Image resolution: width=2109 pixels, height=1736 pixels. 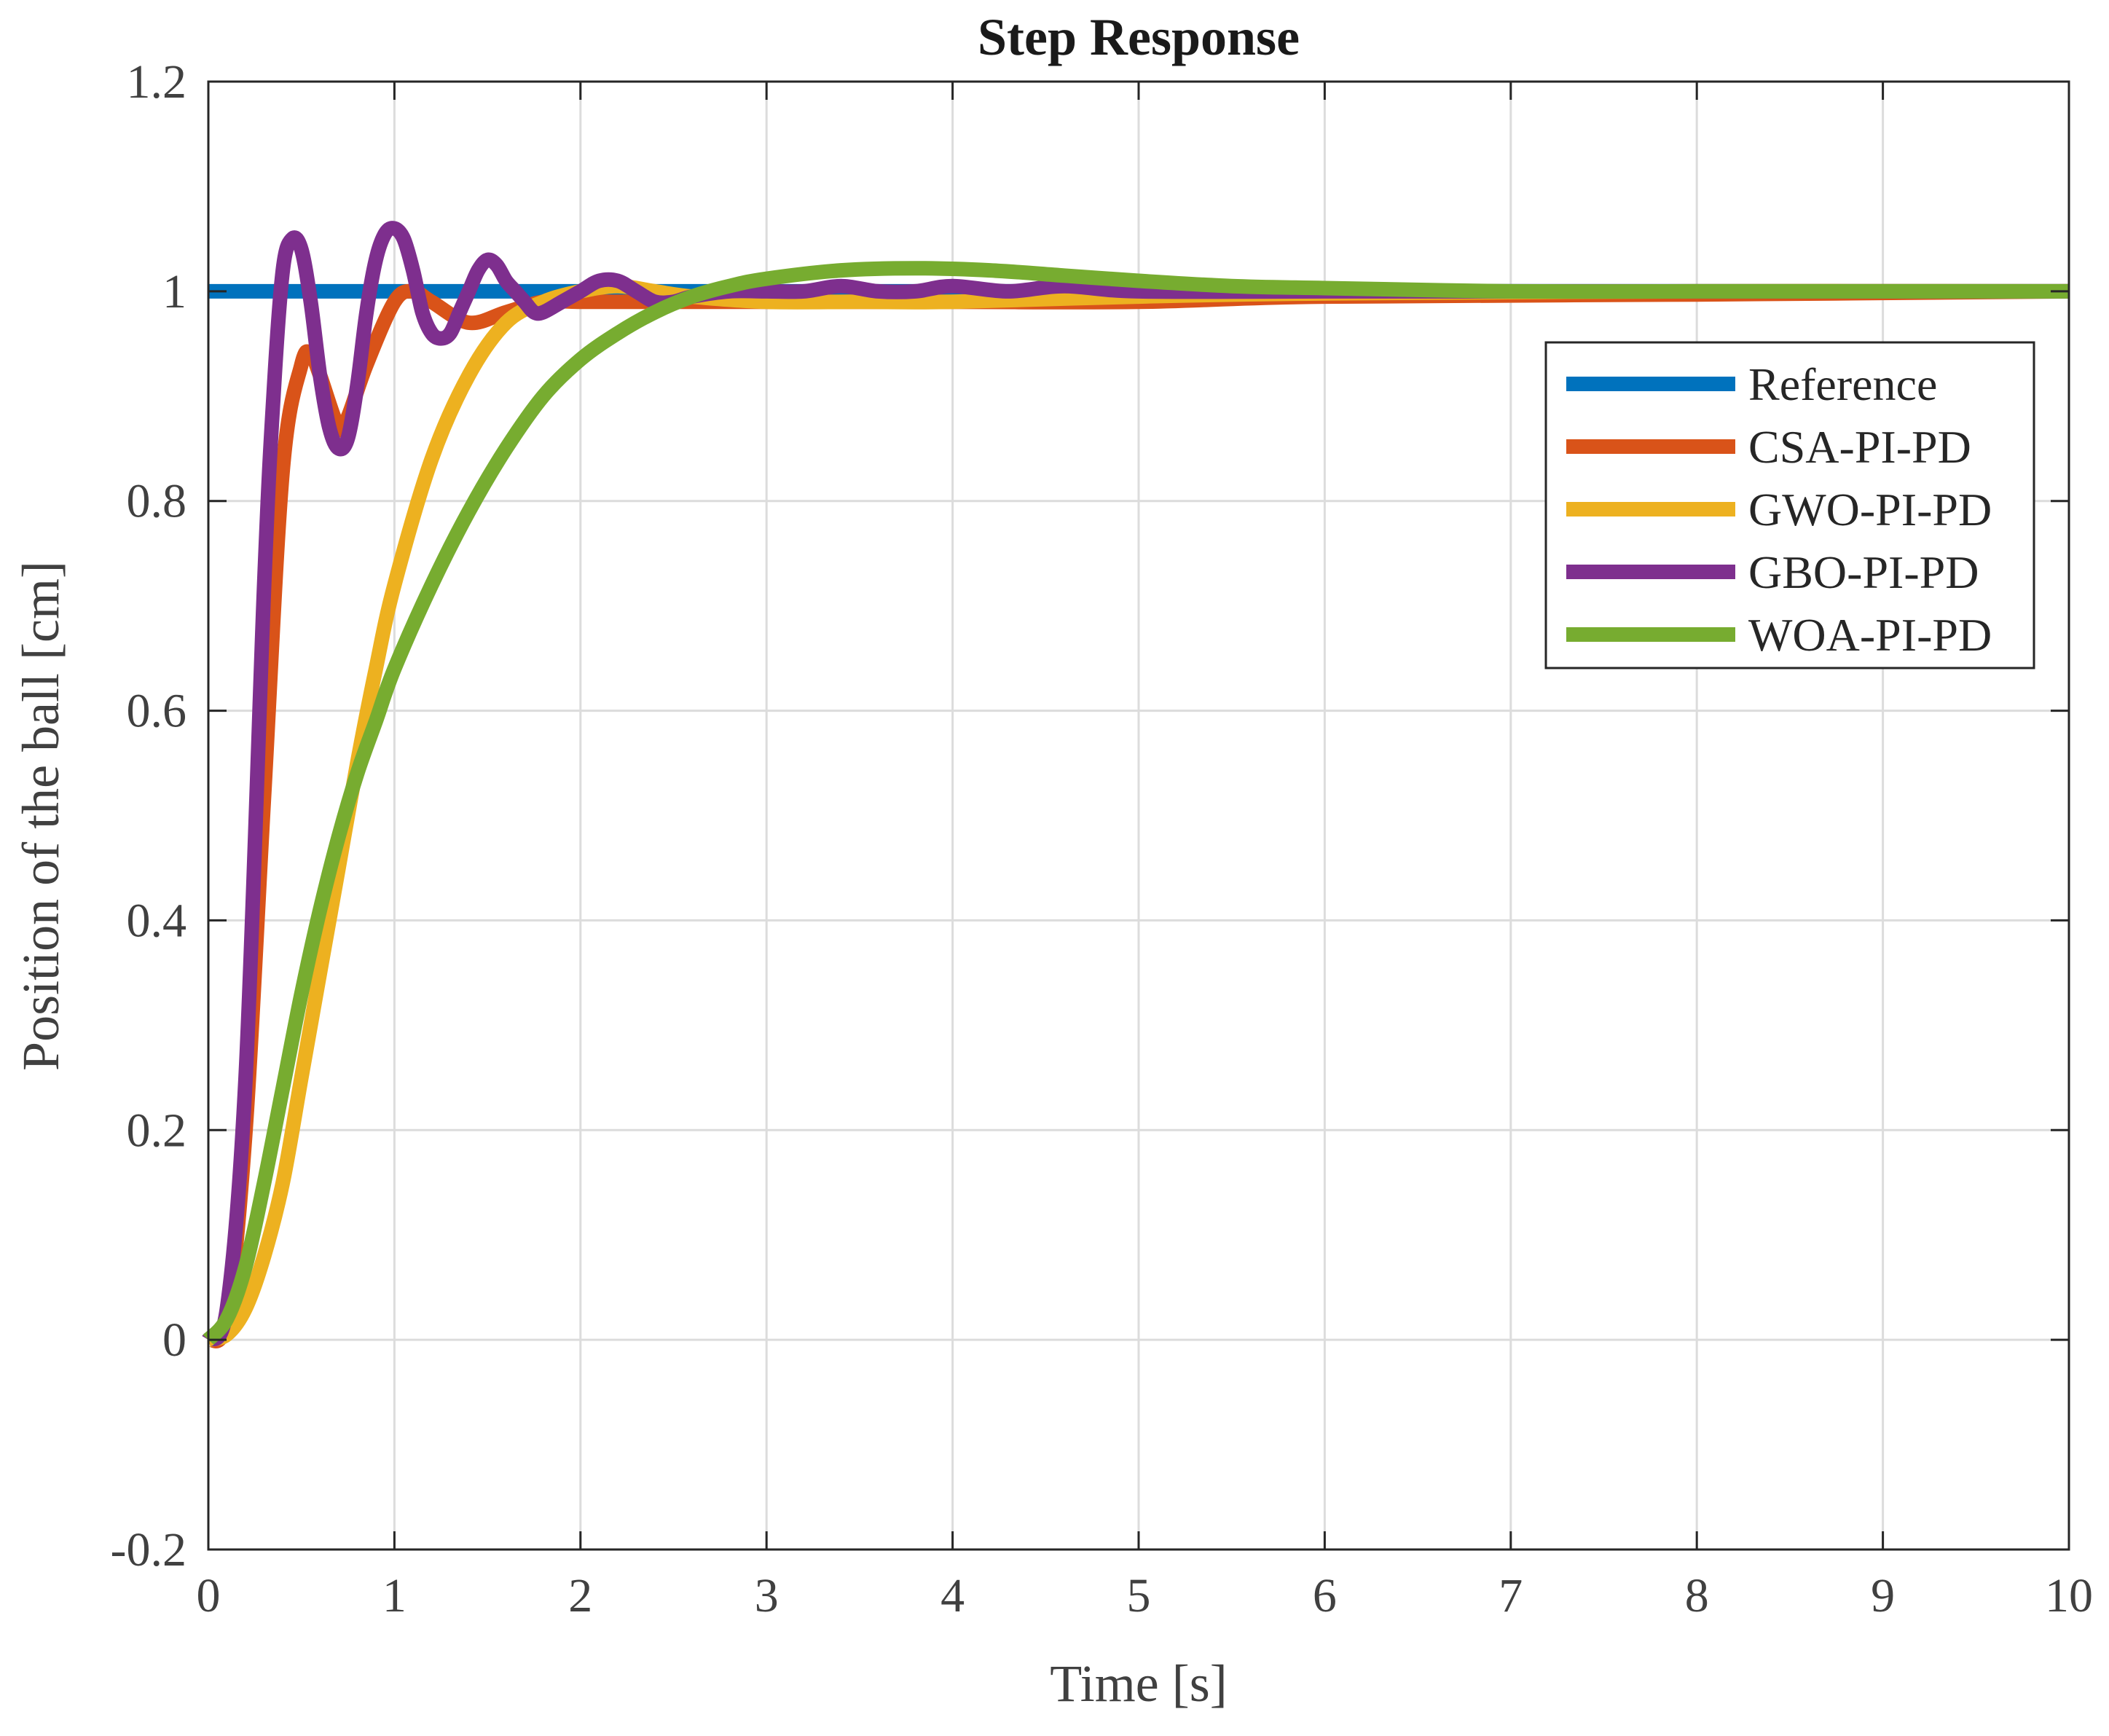 I want to click on y-tick-label: 0.4, so click(x=157, y=920).